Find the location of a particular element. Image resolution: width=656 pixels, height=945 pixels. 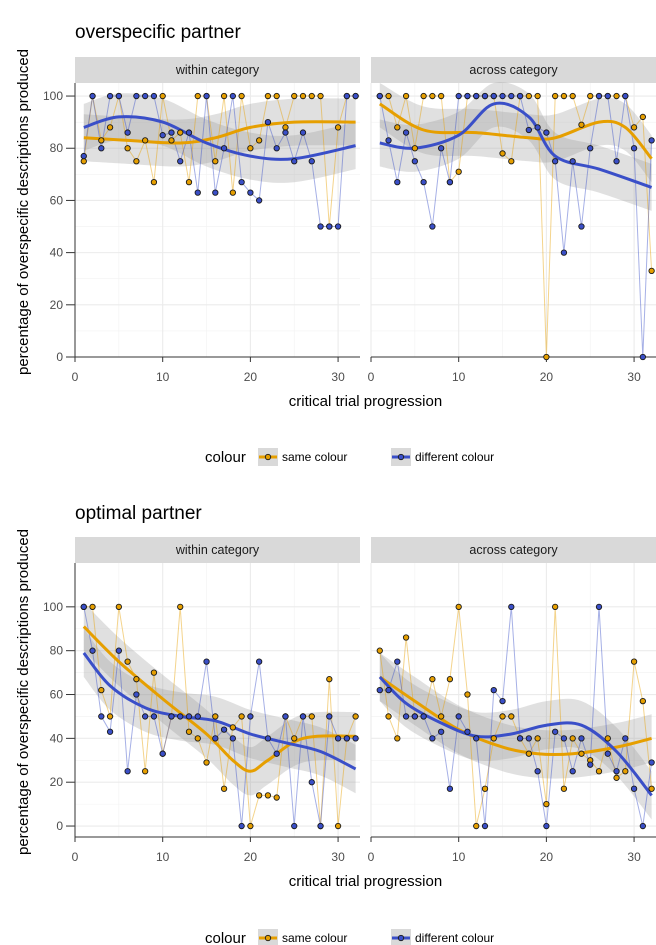

x-tick-label: 10 is located at coordinates (163, 857).